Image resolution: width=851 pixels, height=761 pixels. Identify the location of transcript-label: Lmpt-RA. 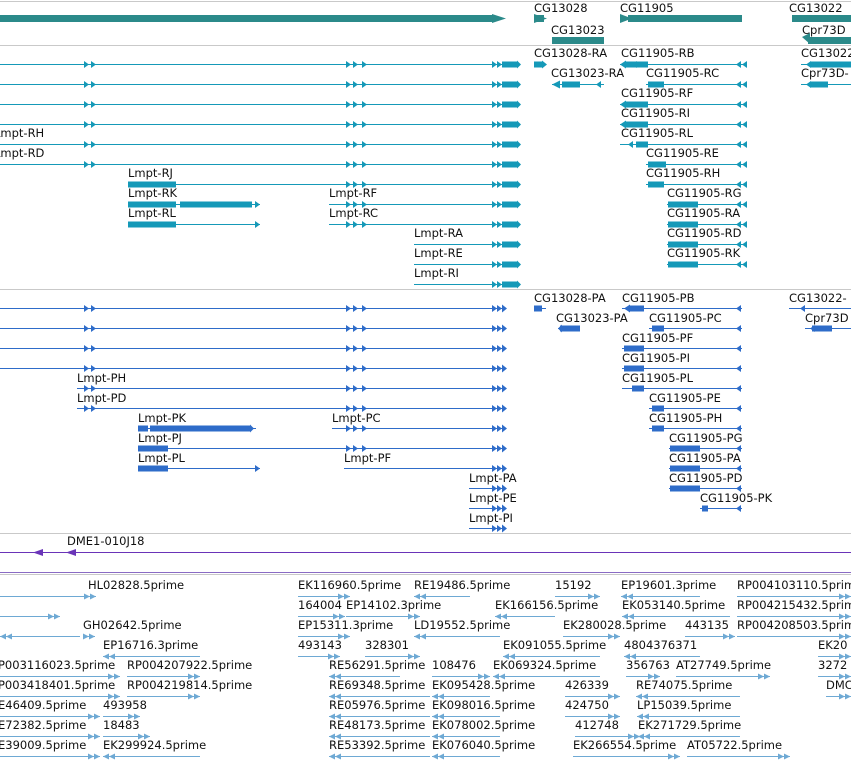
(438, 233).